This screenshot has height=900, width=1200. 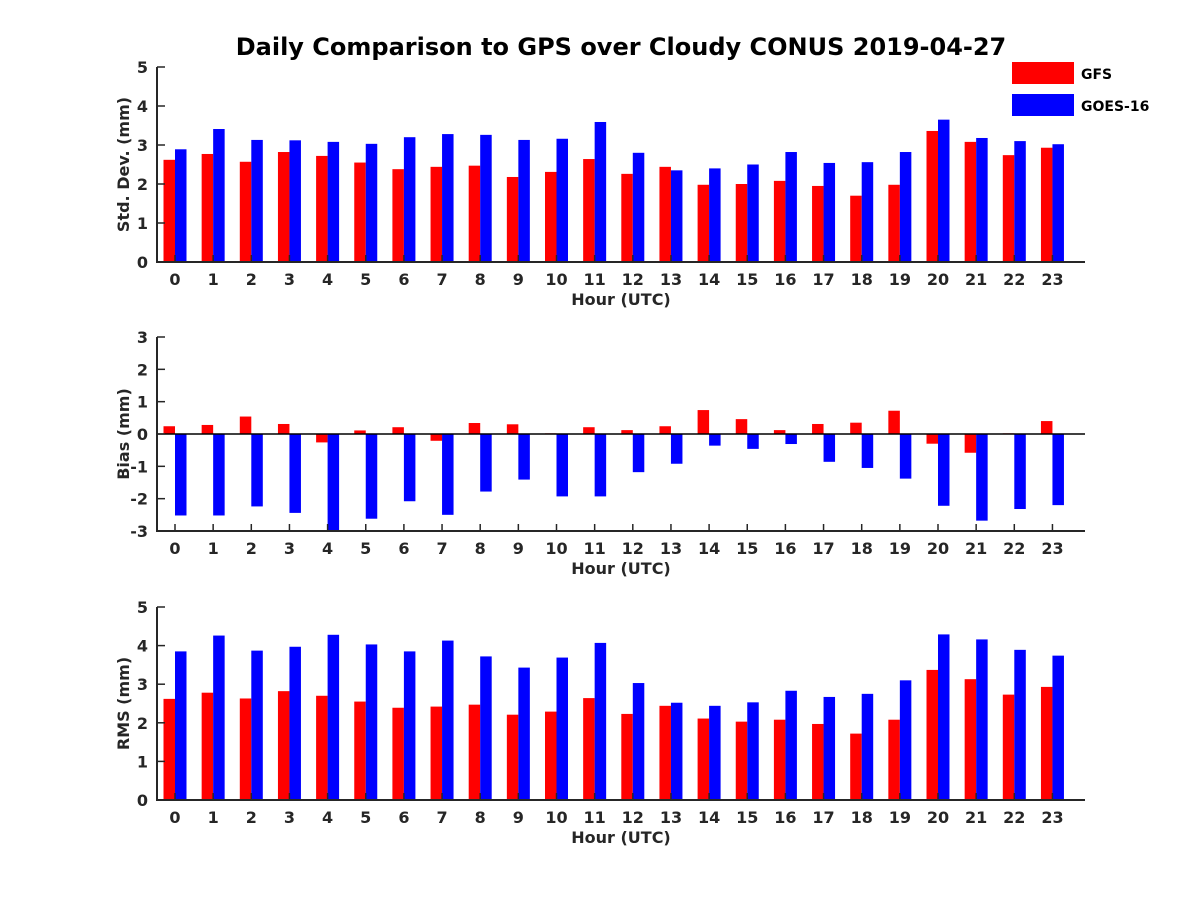 I want to click on x-tick-label: 1, so click(x=213, y=817).